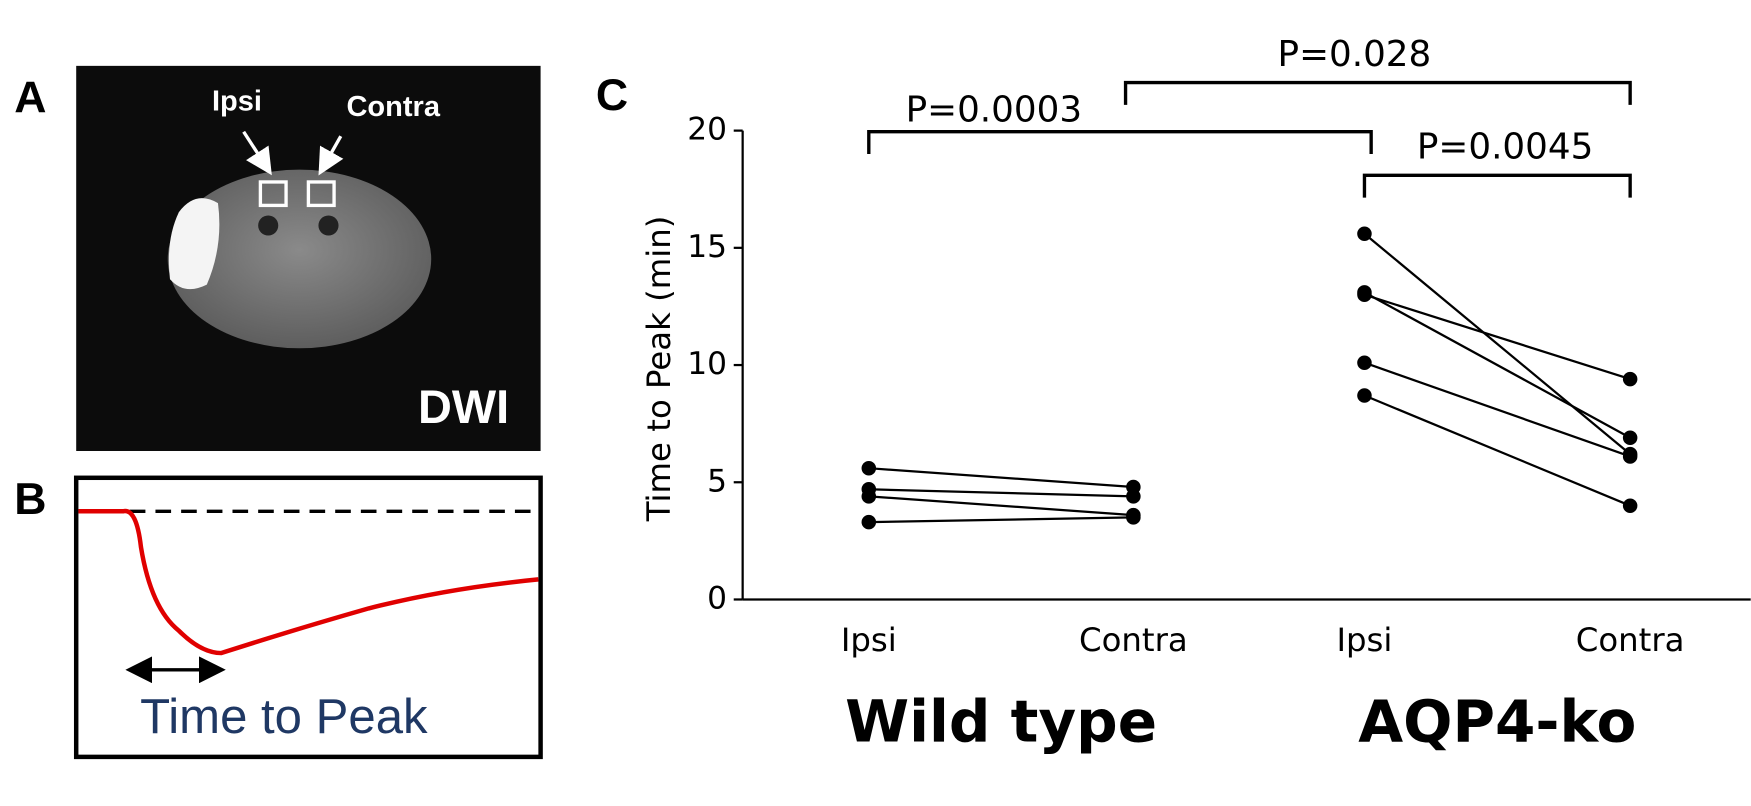 Image resolution: width=1751 pixels, height=806 pixels. Describe the element at coordinates (299, 239) in the screenshot. I see `brain-slice` at that location.